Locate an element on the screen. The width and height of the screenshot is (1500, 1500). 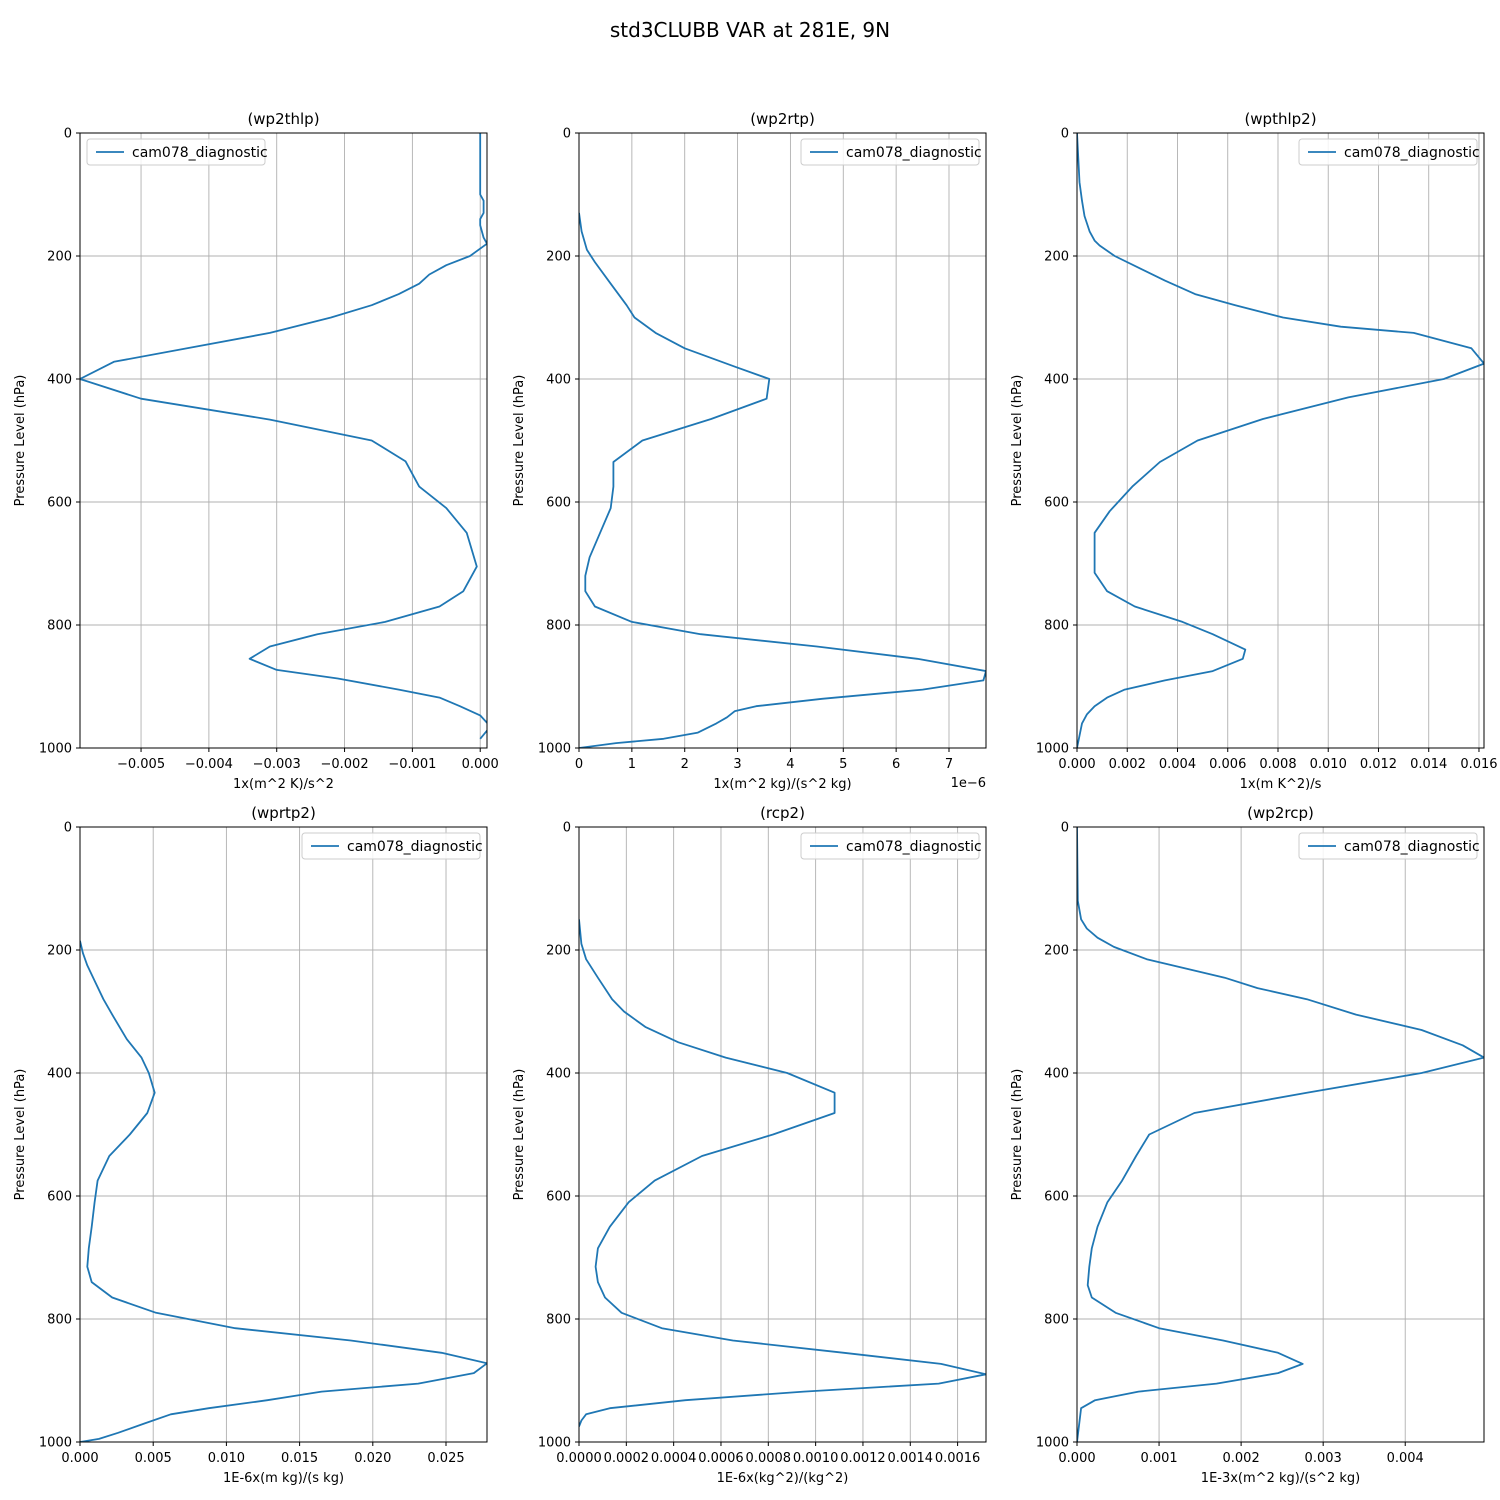
x-axis-label: 1E-3x(m^2 kg)/(s^2 kg) is located at coordinates (1280, 1478).